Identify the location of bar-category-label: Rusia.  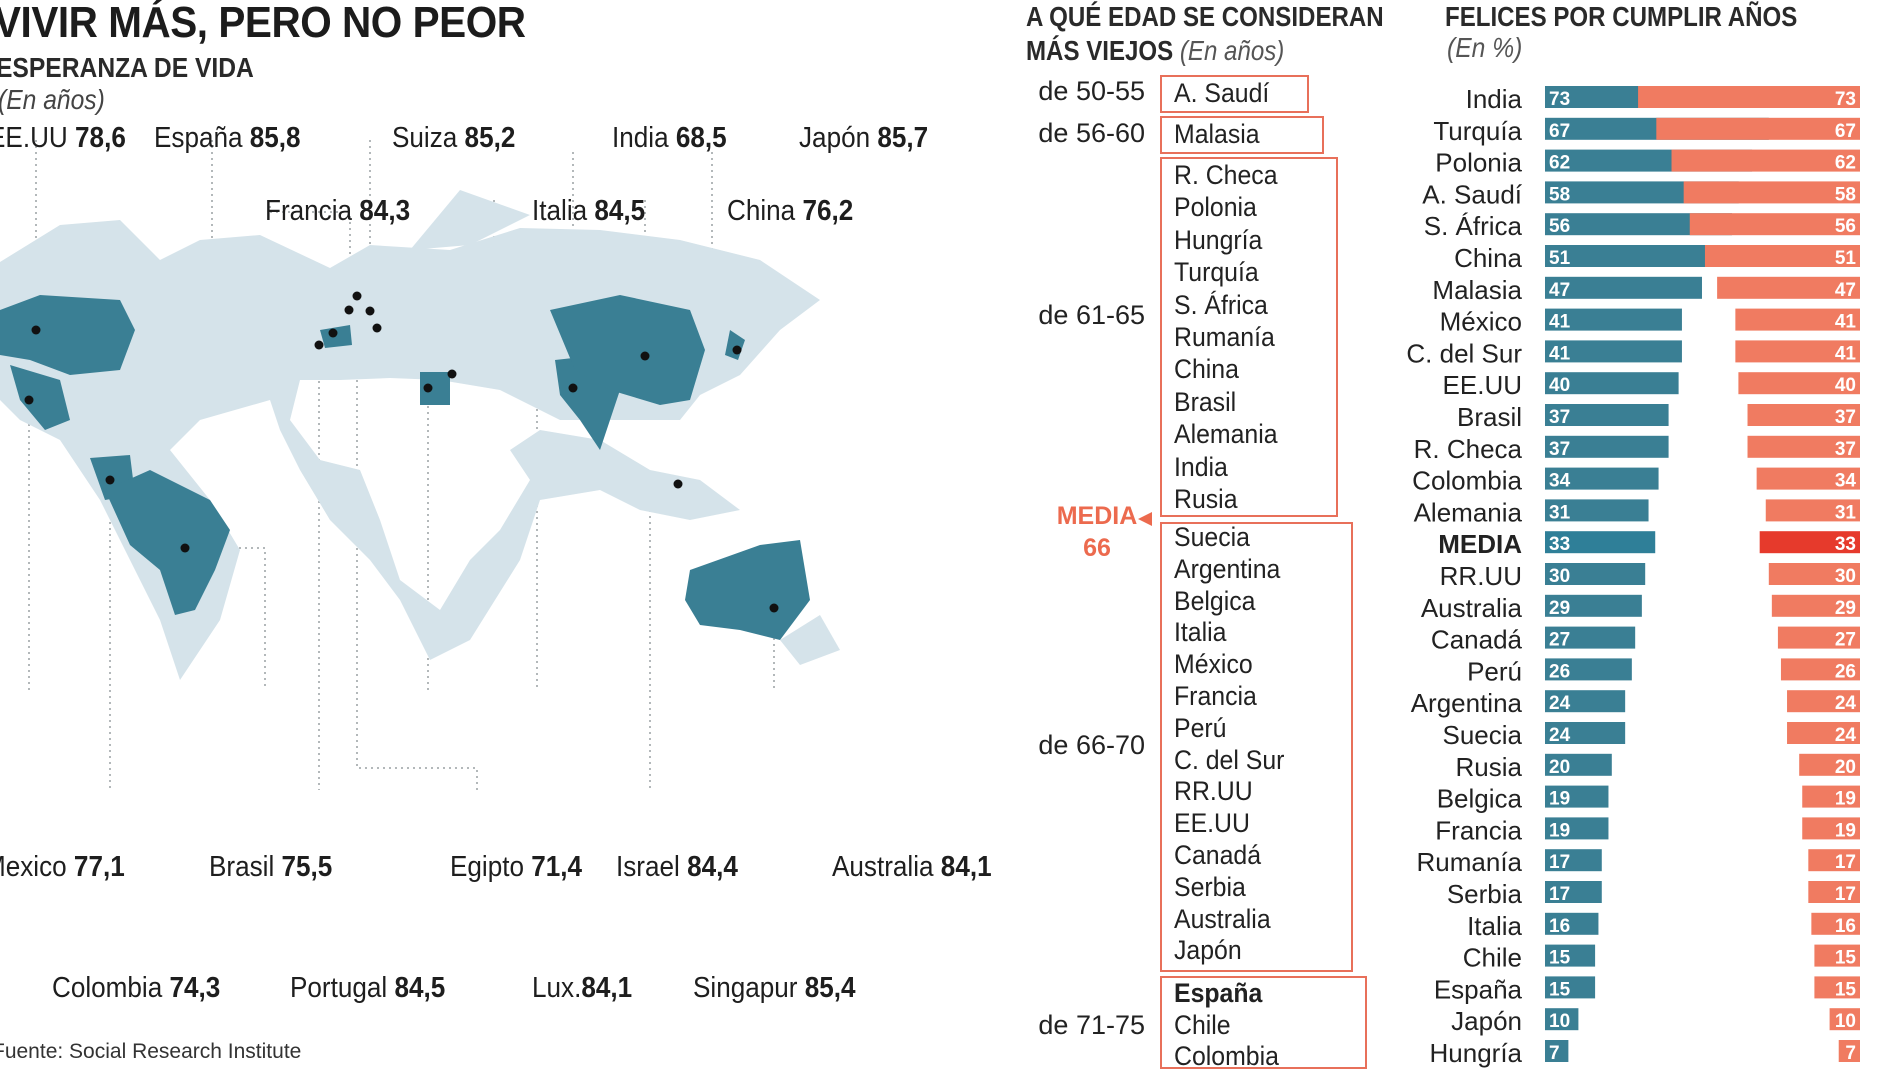
(1489, 767).